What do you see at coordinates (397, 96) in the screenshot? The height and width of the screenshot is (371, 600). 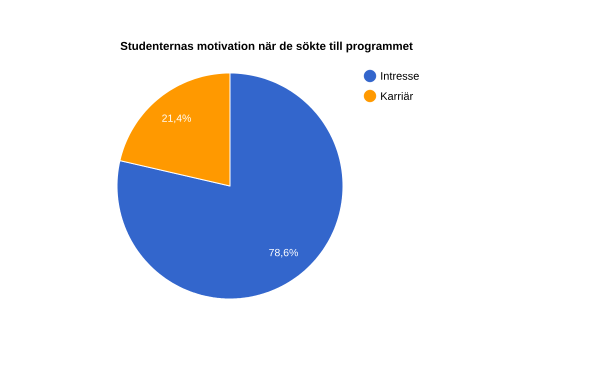 I see `legend-label: Karriär` at bounding box center [397, 96].